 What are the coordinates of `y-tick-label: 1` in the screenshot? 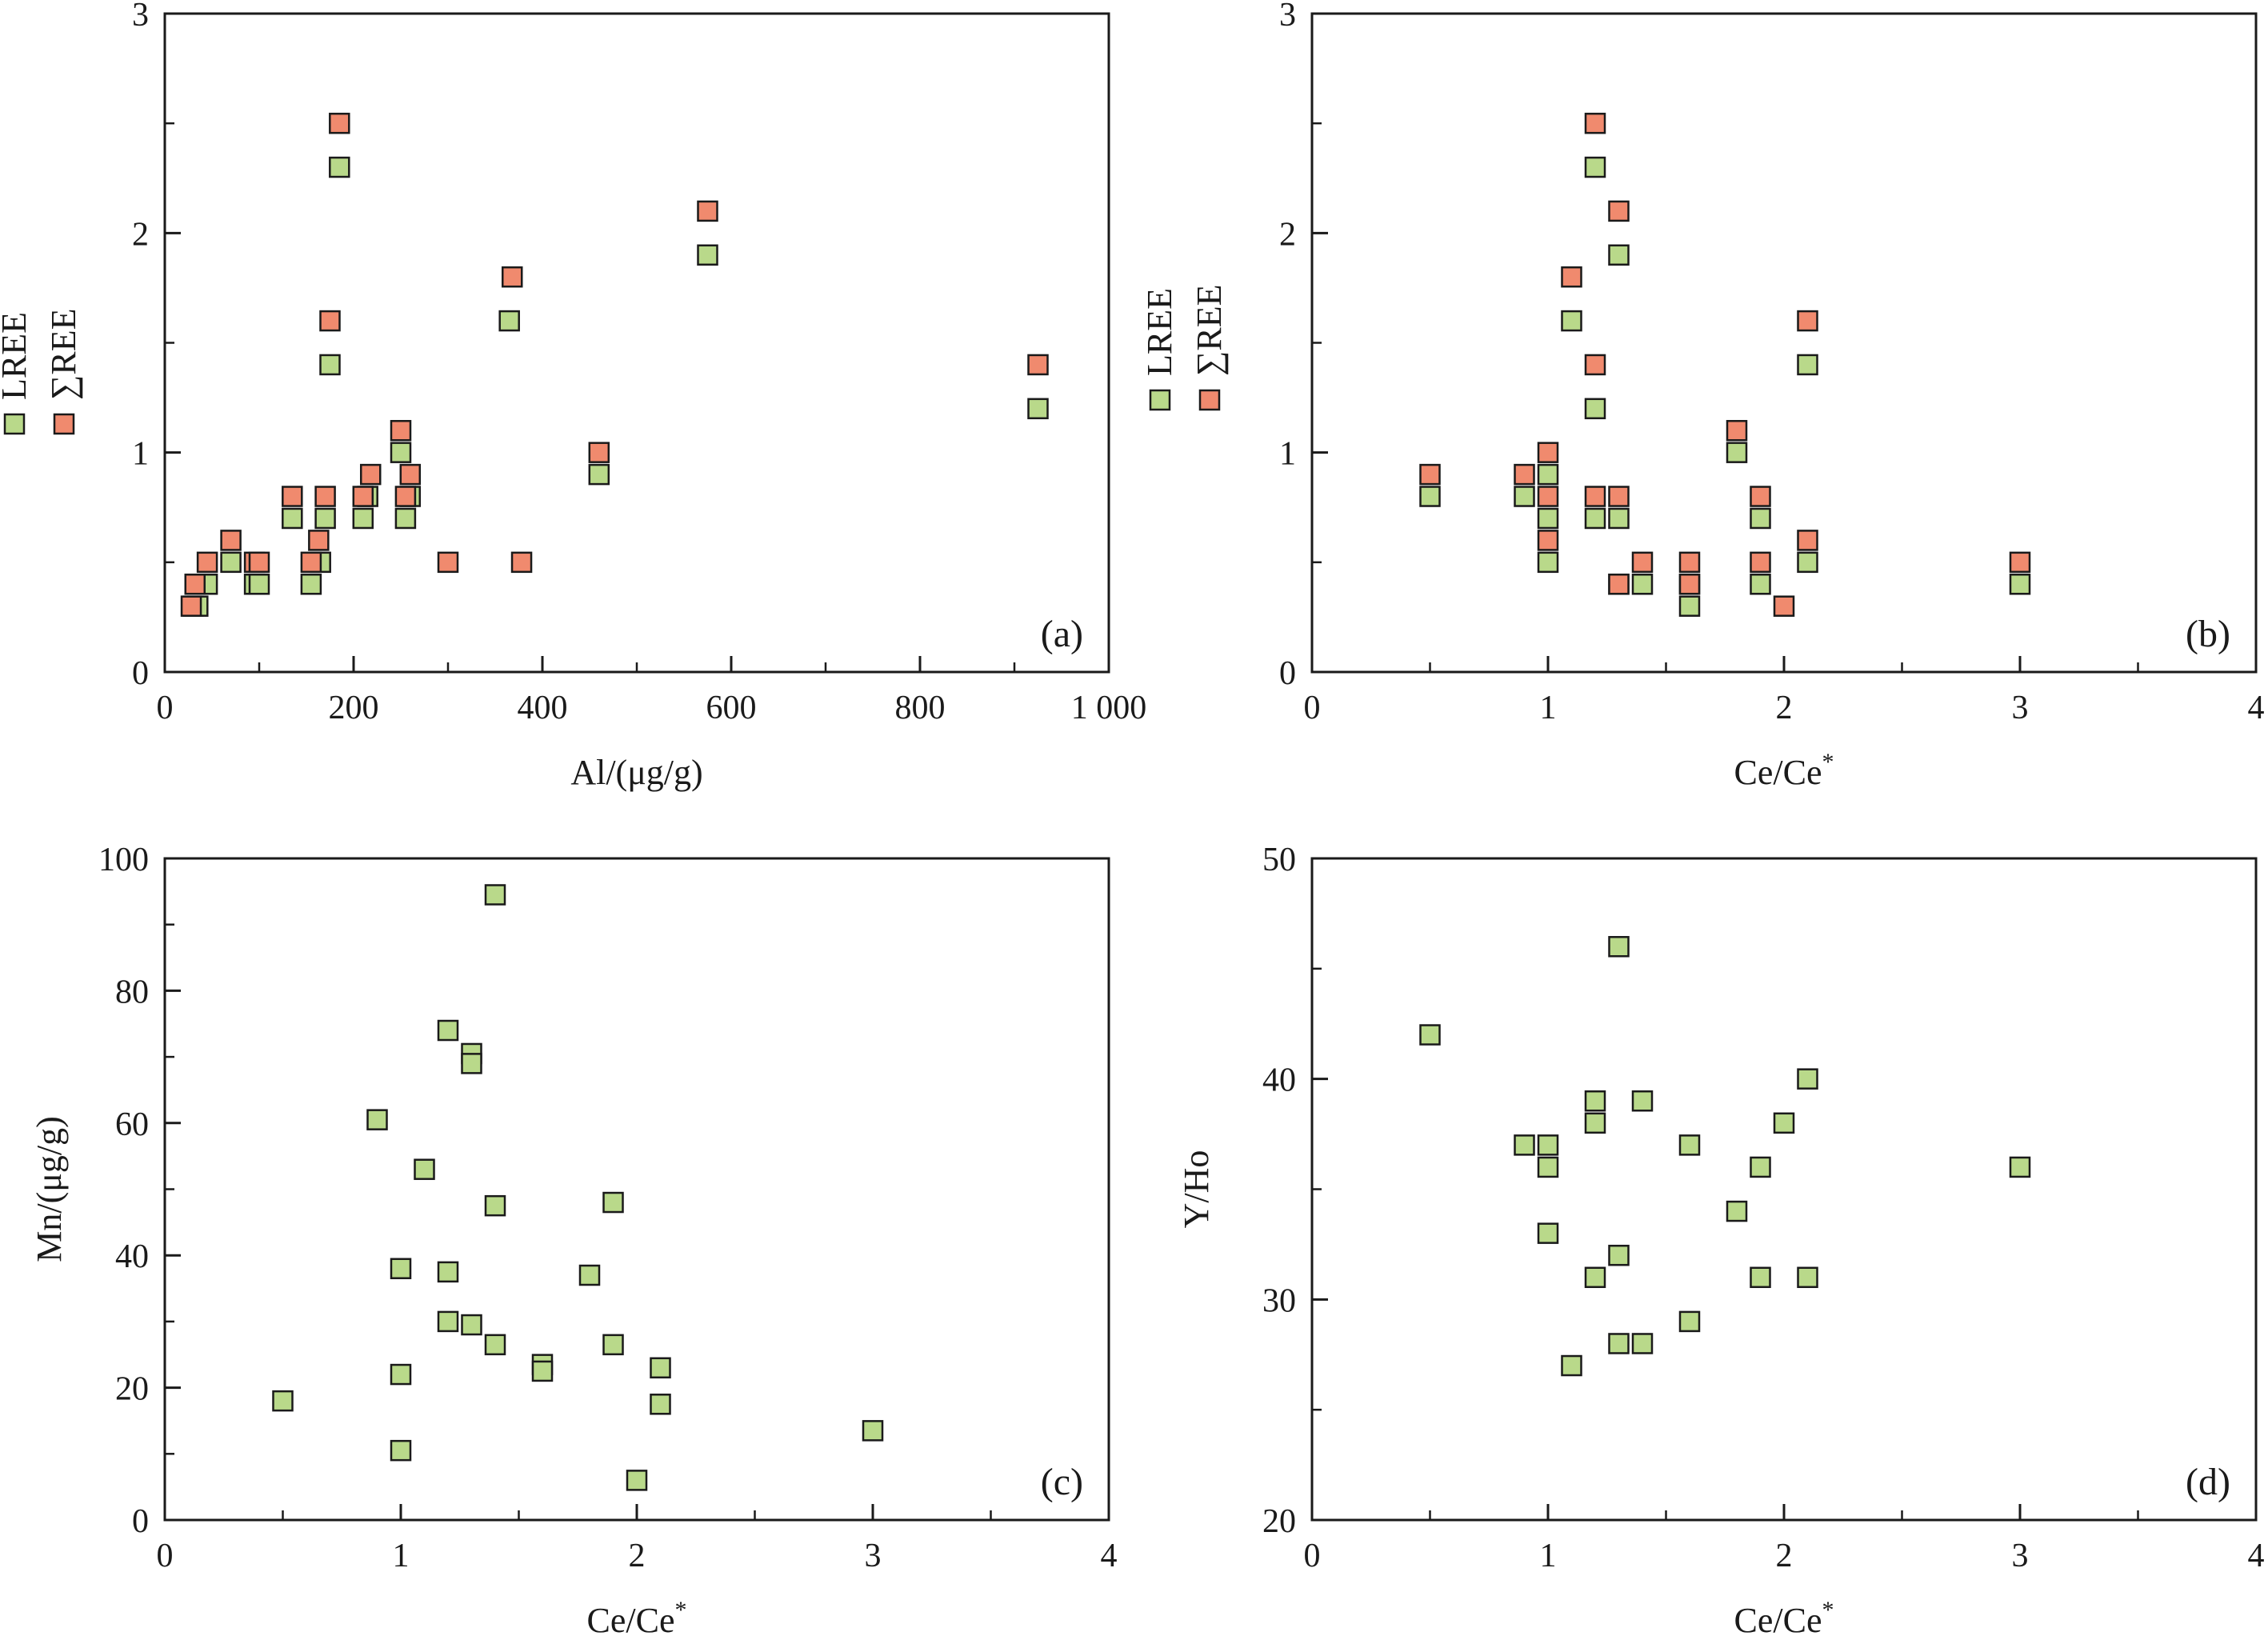 It's located at (1287, 454).